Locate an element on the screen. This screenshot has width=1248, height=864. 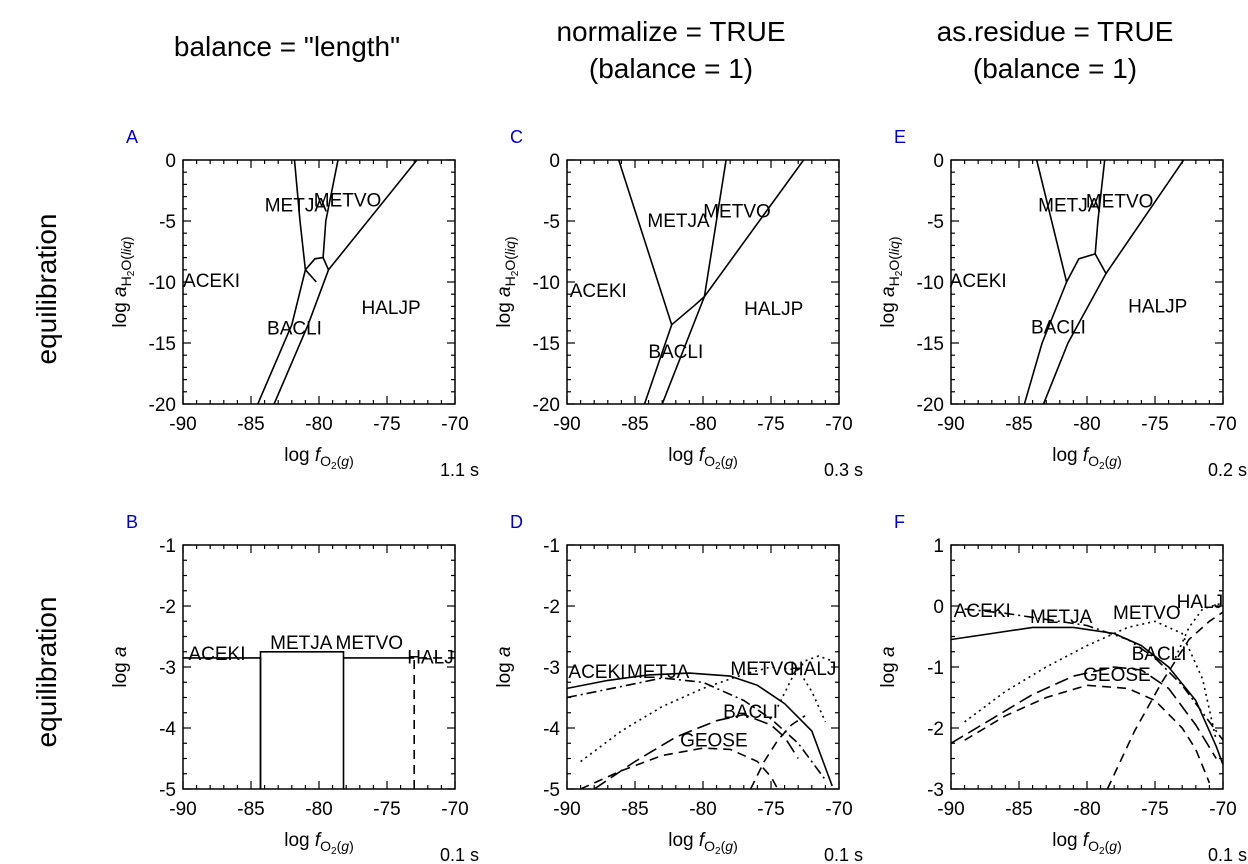
series-line-other is located at coordinates (1164, 700).